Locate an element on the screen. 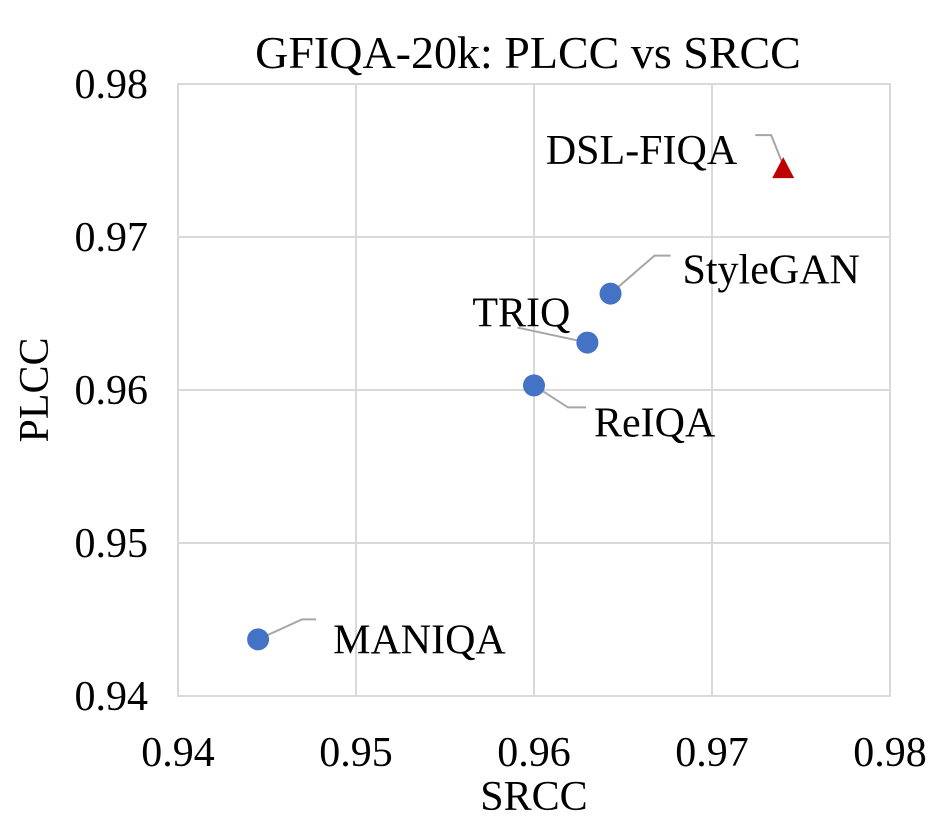  x-tick-label: 0.94 is located at coordinates (178, 753).